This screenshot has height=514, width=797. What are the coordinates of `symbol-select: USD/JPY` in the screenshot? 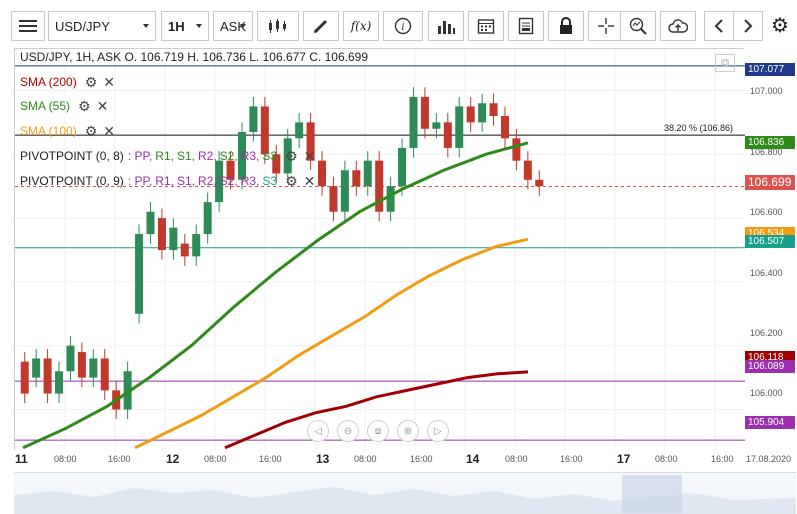 It's located at (102, 26).